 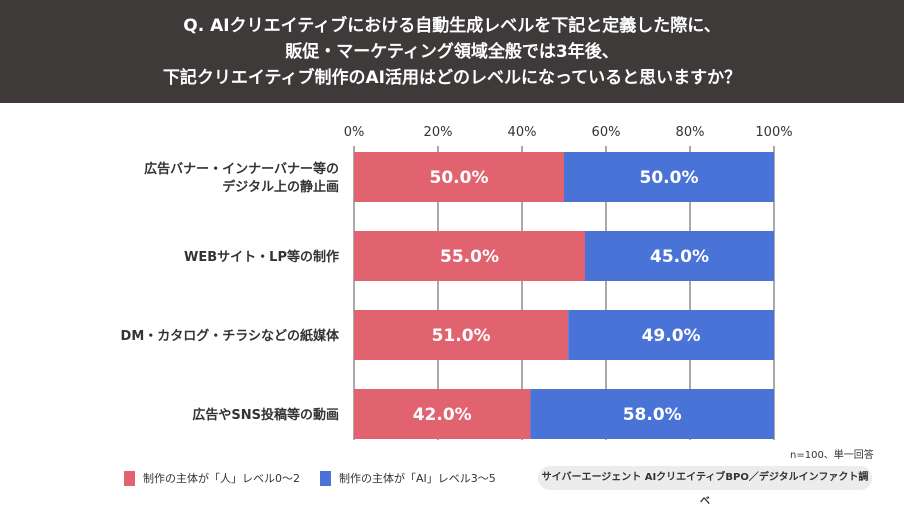 I want to click on data-label: 45.0%, so click(x=679, y=257).